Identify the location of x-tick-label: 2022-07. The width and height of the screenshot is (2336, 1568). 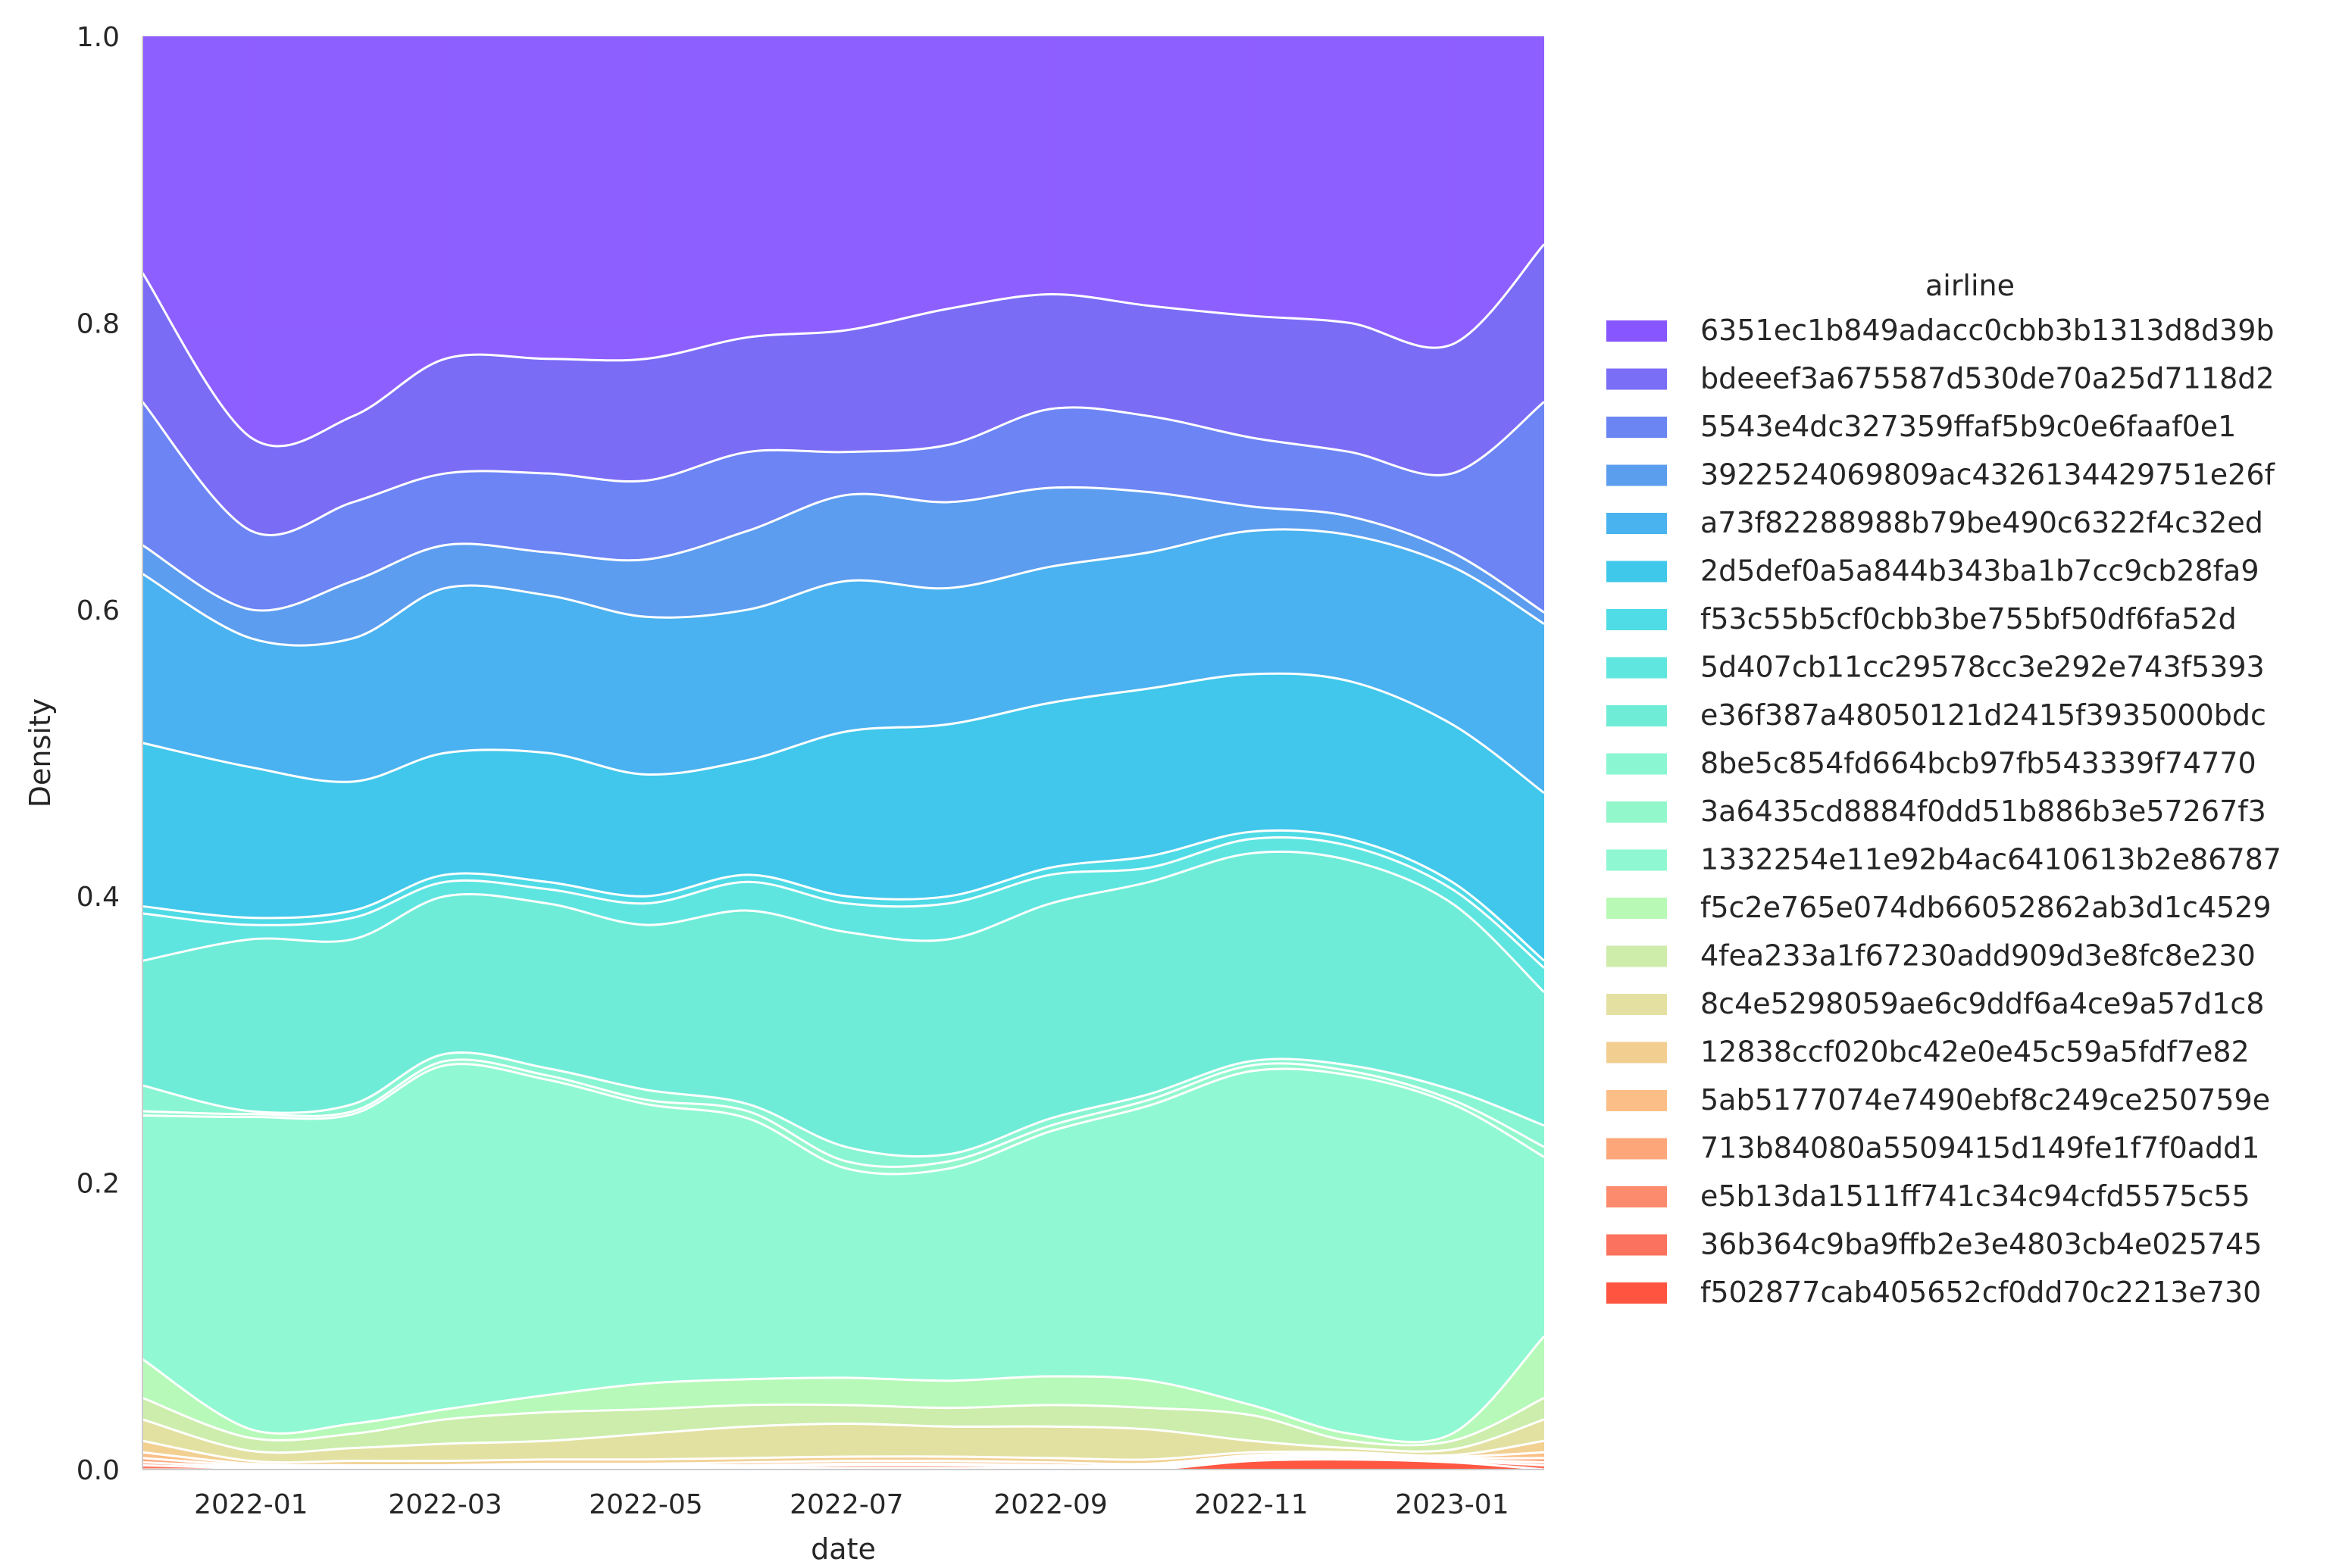
(846, 1505).